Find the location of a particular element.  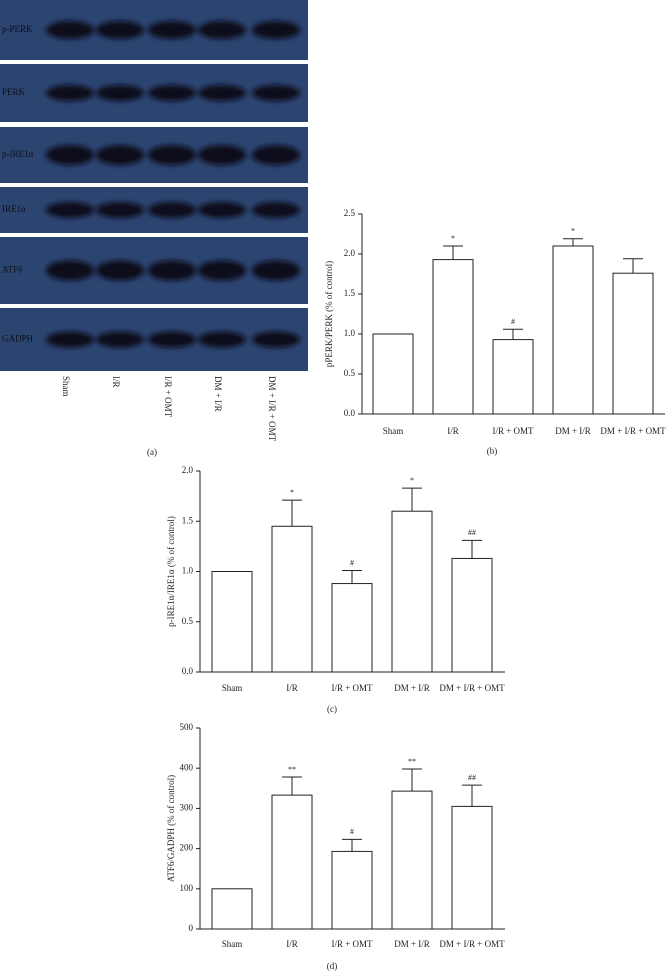

y-tick-label: 300 is located at coordinates (187, 807).